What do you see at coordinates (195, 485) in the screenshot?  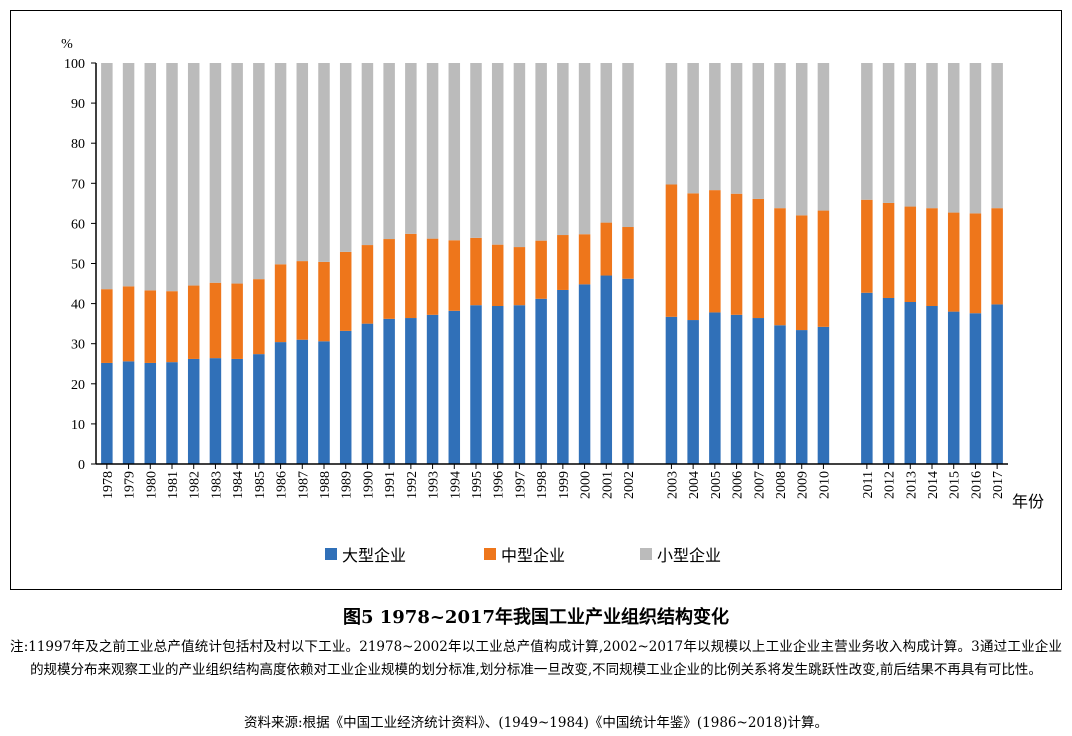 I see `x-tick-label: 1982` at bounding box center [195, 485].